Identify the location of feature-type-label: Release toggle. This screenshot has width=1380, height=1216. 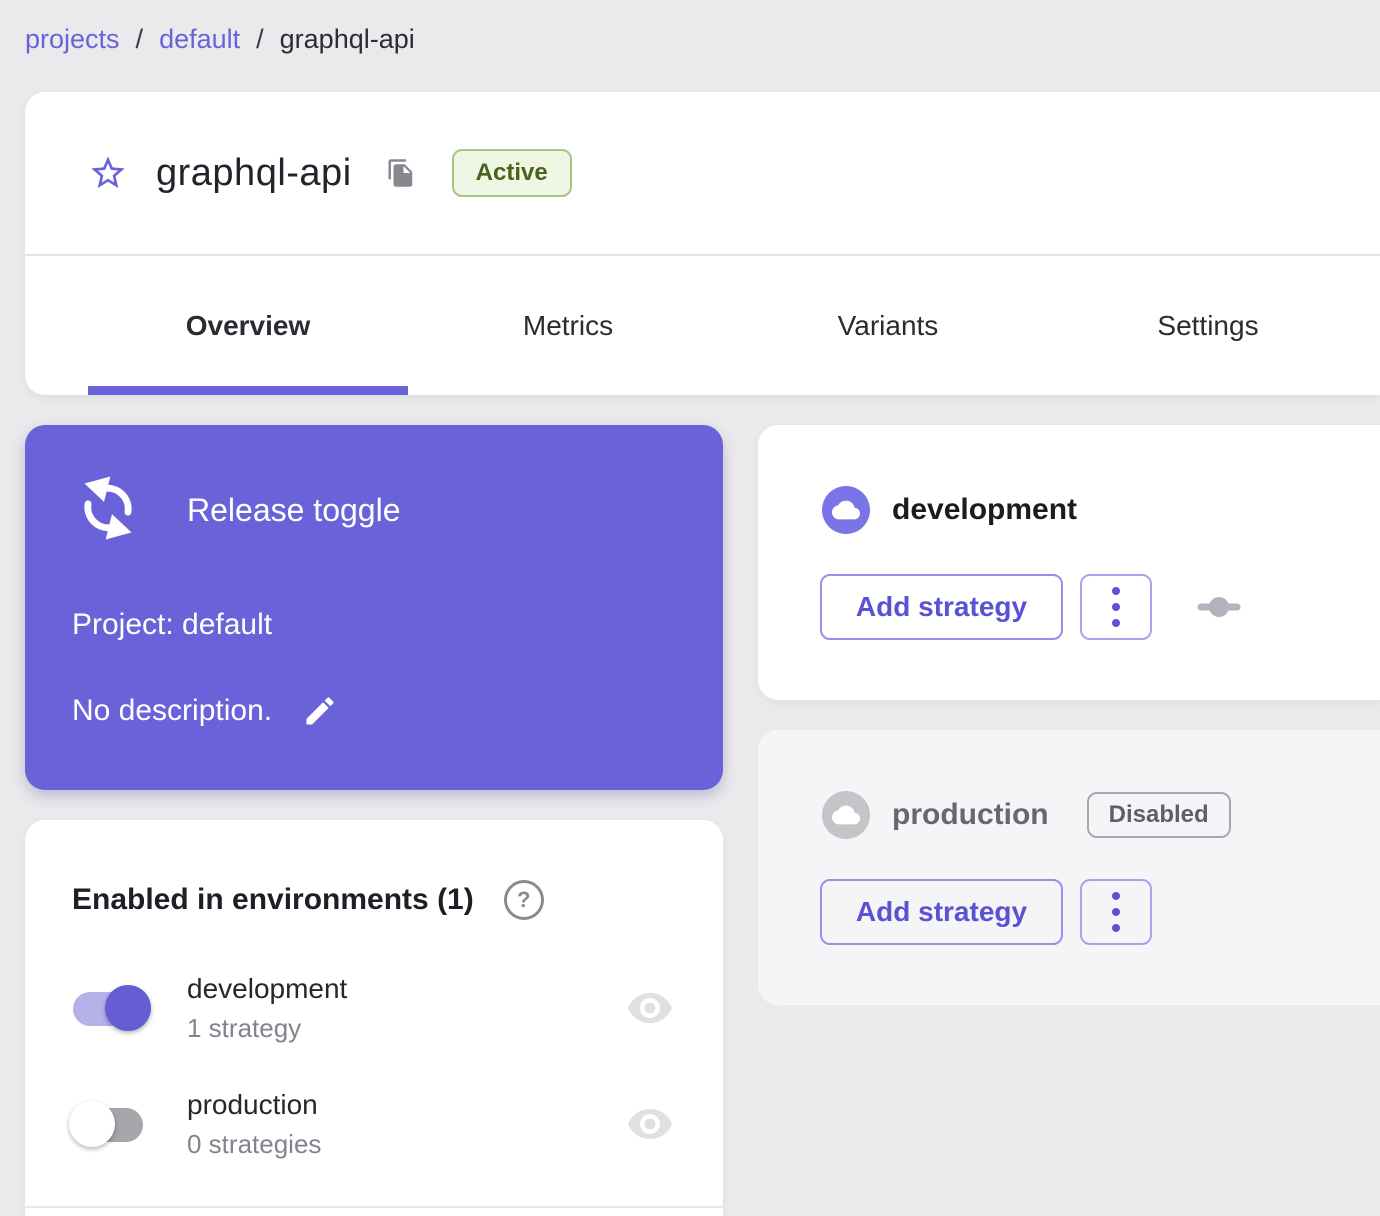
(294, 510).